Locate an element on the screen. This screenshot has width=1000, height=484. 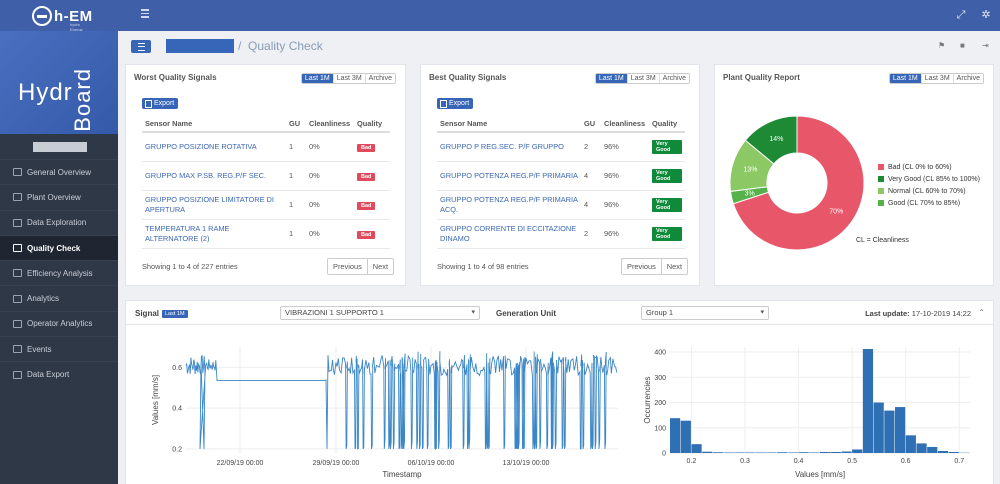
sensor-name-link: GRUPPO POTENZA REG.P/F PRIMARIA is located at coordinates (509, 176).